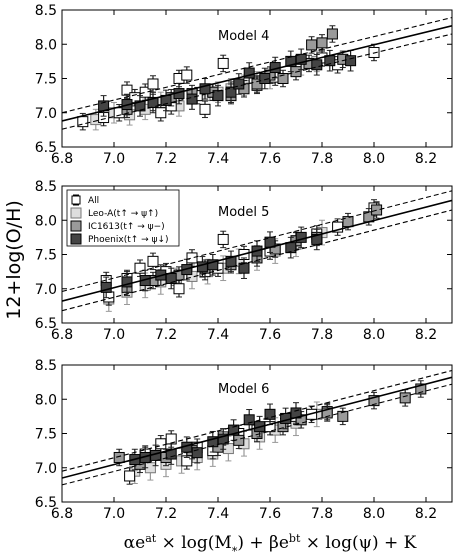 This screenshot has width=458, height=558. I want to click on panel-title: Model 4, so click(243, 36).